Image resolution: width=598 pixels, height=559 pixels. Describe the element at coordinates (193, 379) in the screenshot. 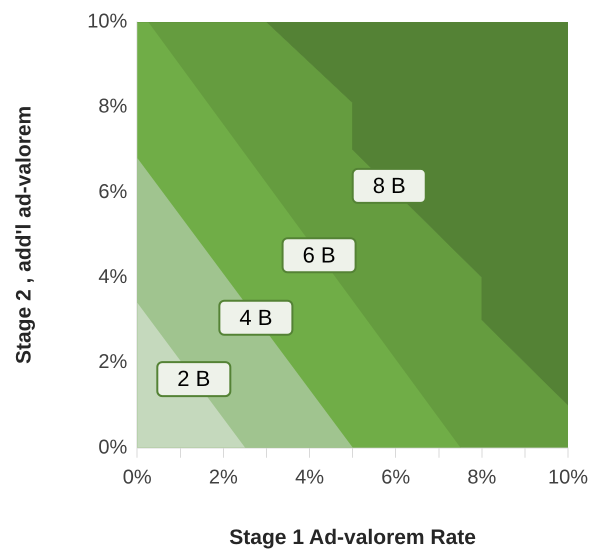

I see `series-label: 2 B` at that location.